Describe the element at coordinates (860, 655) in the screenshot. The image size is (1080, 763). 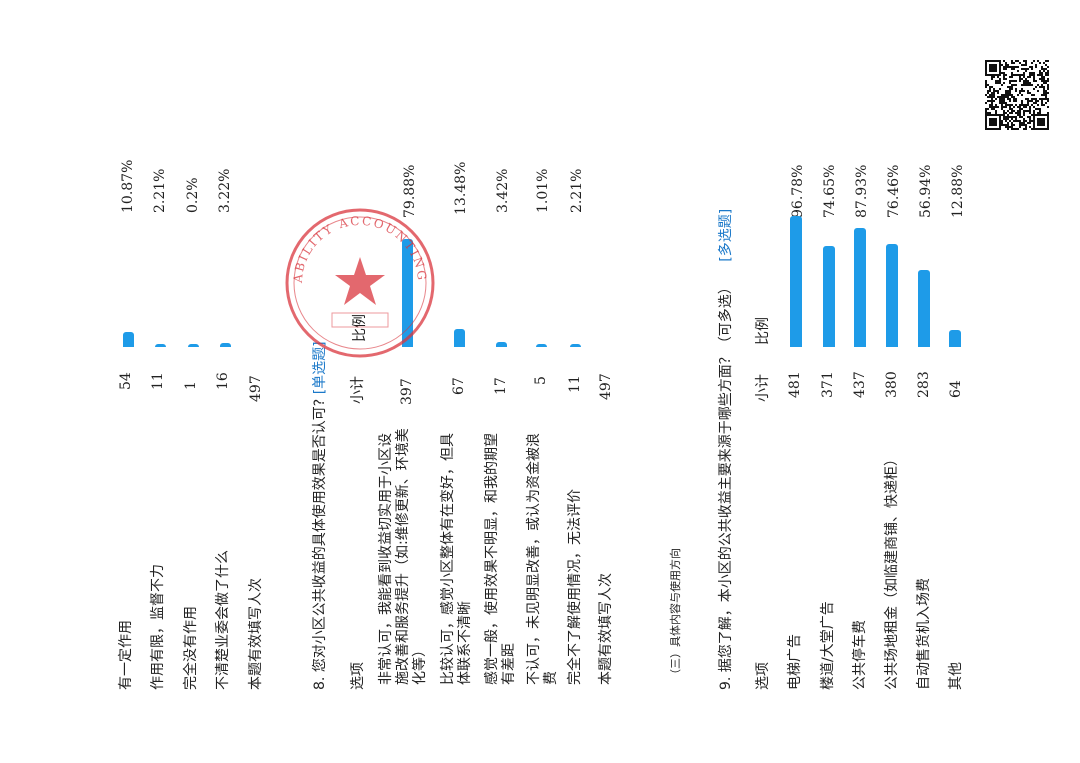
I see `q9-row-label: 公共停车费` at that location.